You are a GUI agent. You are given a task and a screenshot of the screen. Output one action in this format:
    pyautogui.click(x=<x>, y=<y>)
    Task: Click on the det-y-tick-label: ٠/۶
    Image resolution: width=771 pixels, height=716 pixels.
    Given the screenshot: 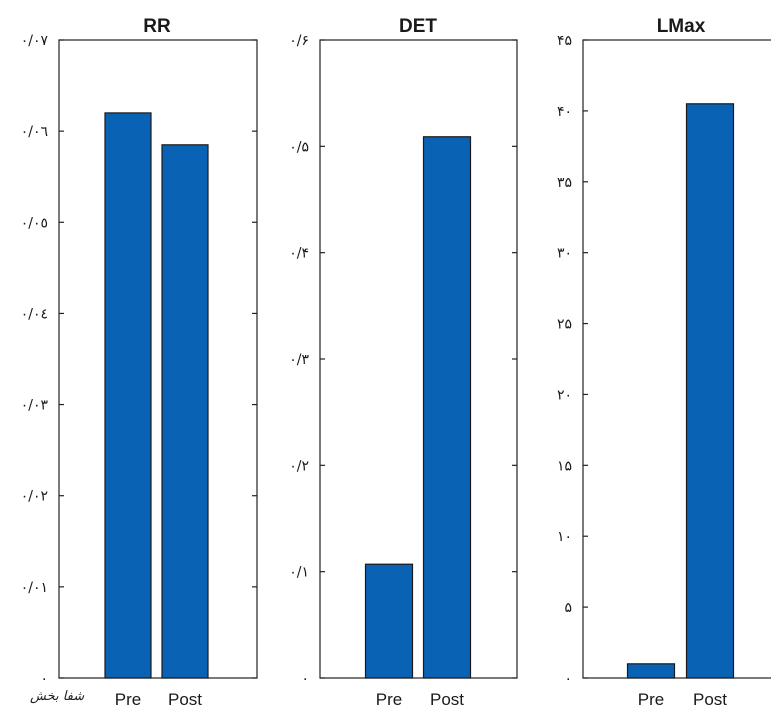 What is the action you would take?
    pyautogui.click(x=299, y=41)
    